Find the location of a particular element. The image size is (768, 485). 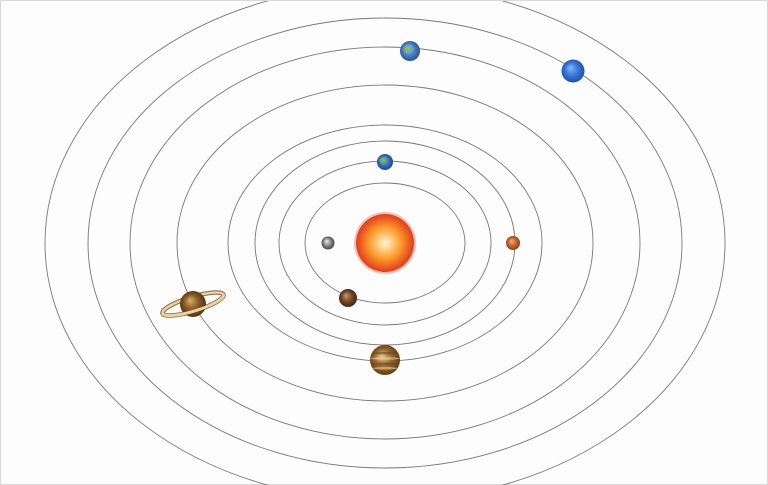

earth-icon is located at coordinates (385, 162).